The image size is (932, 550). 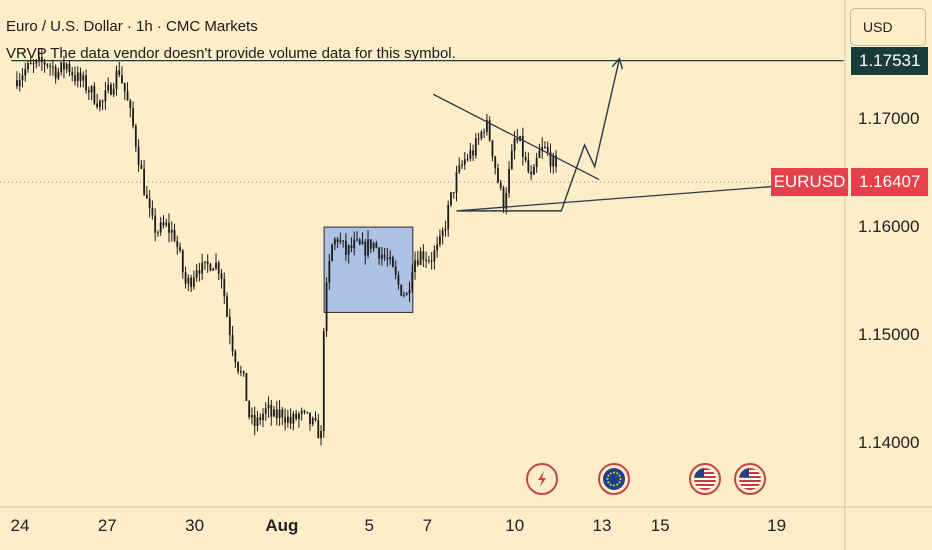 What do you see at coordinates (888, 118) in the screenshot?
I see `y-tick-label: 1.17000` at bounding box center [888, 118].